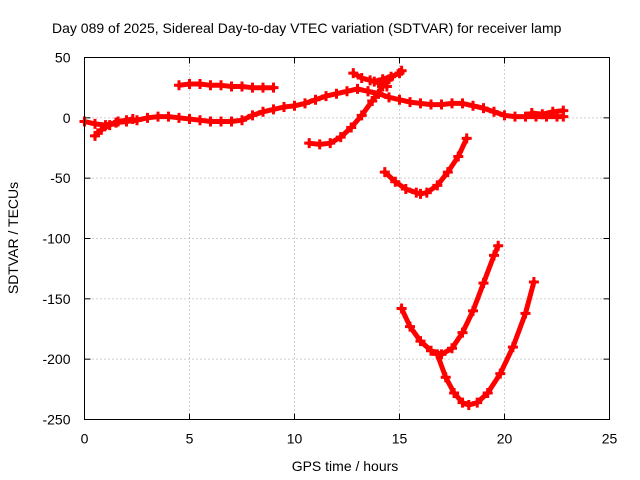 This screenshot has width=640, height=480. What do you see at coordinates (67, 118) in the screenshot?
I see `y-tick-label: 0` at bounding box center [67, 118].